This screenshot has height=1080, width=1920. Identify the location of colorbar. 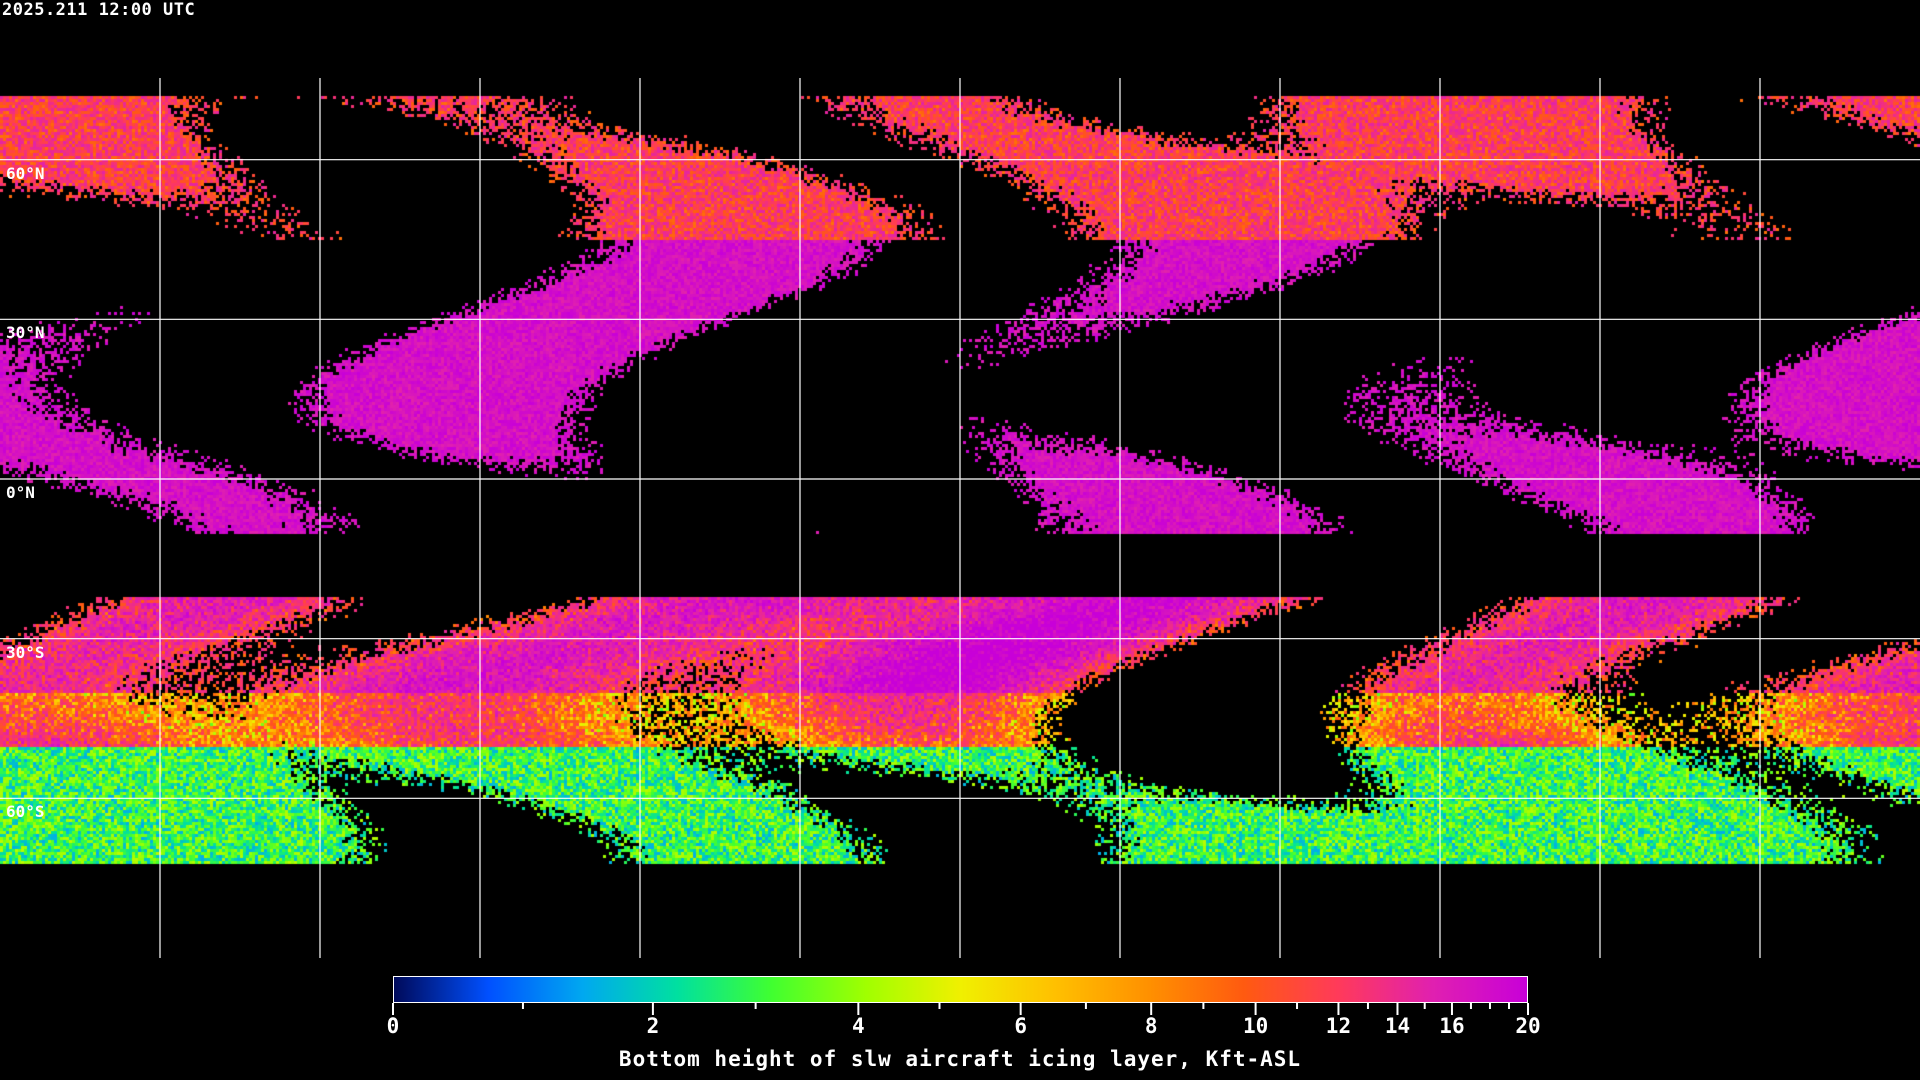
(960, 989).